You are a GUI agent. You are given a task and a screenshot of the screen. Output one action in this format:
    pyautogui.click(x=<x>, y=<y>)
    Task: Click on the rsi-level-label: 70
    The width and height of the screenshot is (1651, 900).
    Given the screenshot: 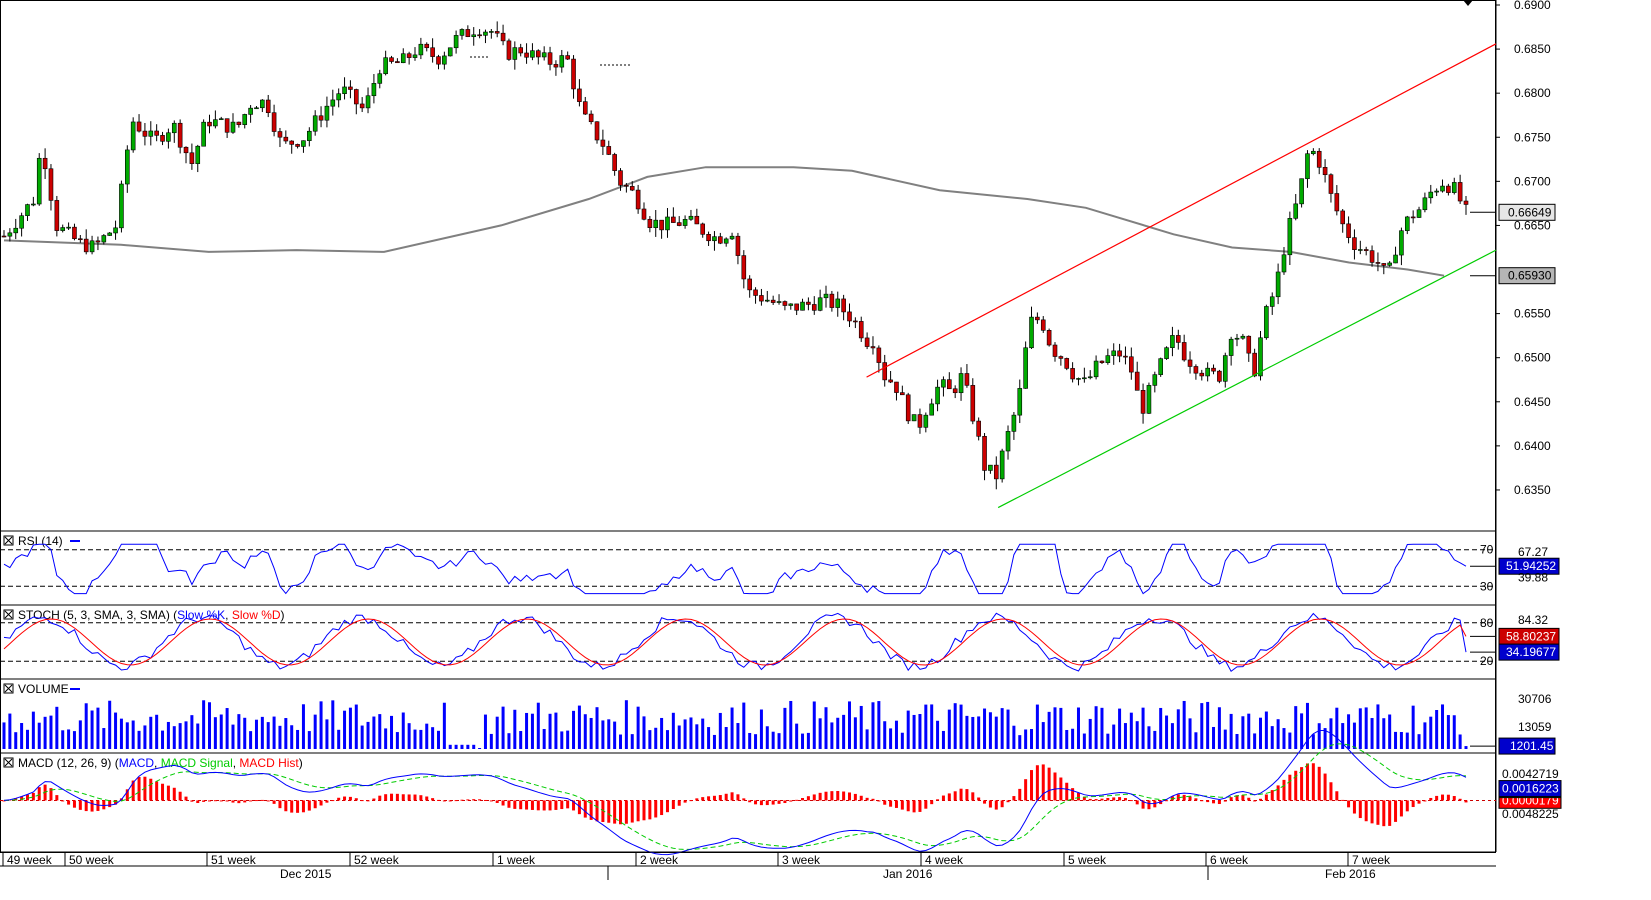 What is the action you would take?
    pyautogui.click(x=1487, y=550)
    